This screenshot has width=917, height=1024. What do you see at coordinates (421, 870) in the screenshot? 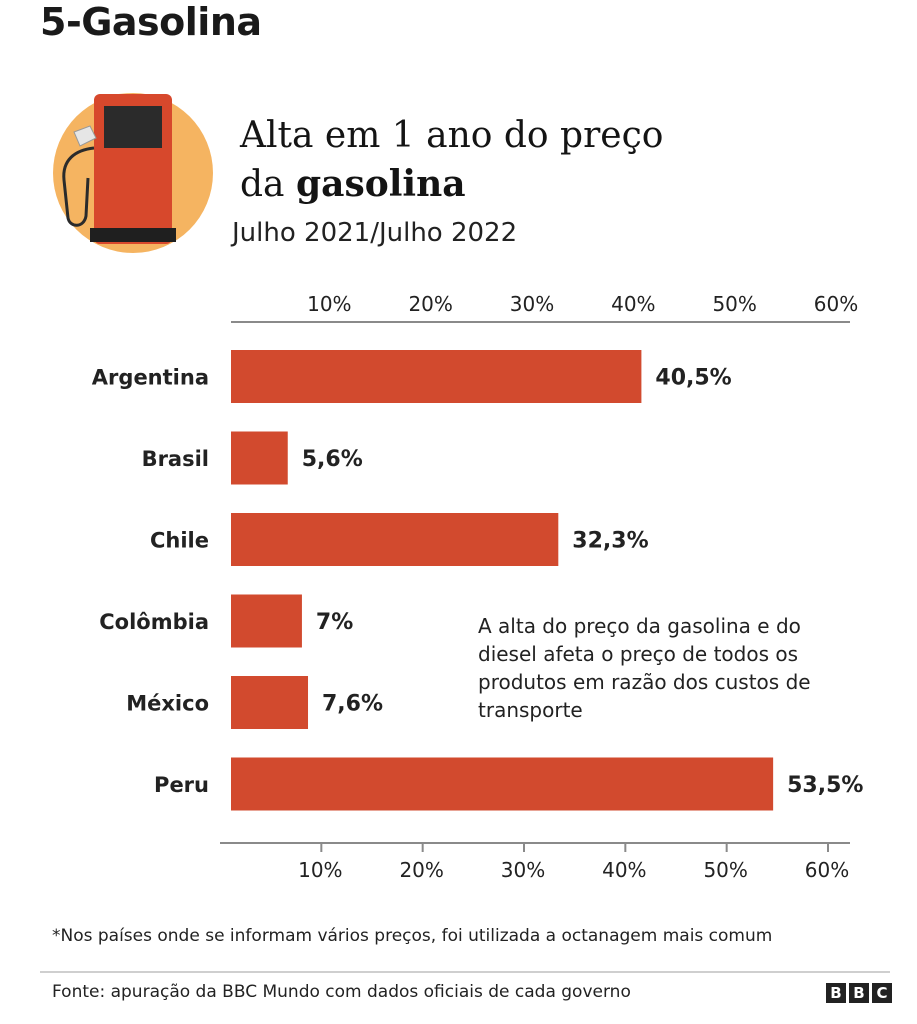
I see `bottom-tick-label: 20%` at bounding box center [421, 870].